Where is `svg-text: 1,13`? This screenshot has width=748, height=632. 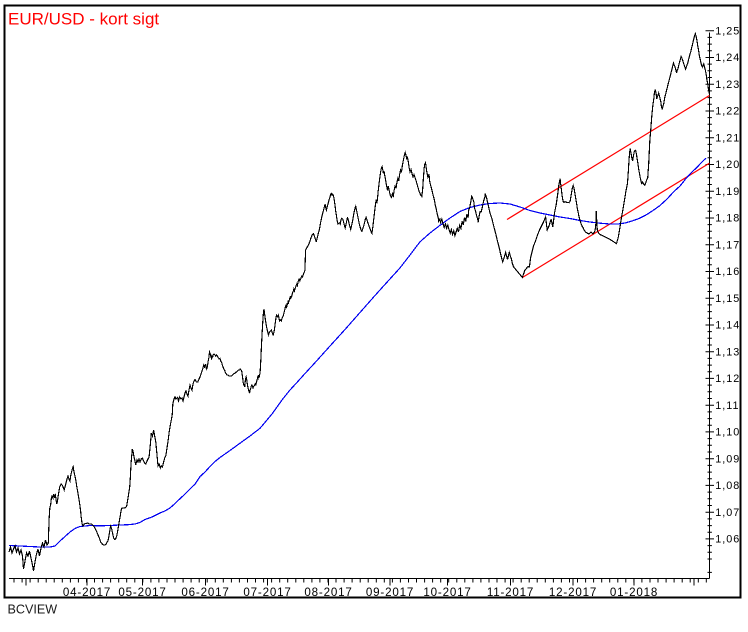 svg-text: 1,13 is located at coordinates (727, 352).